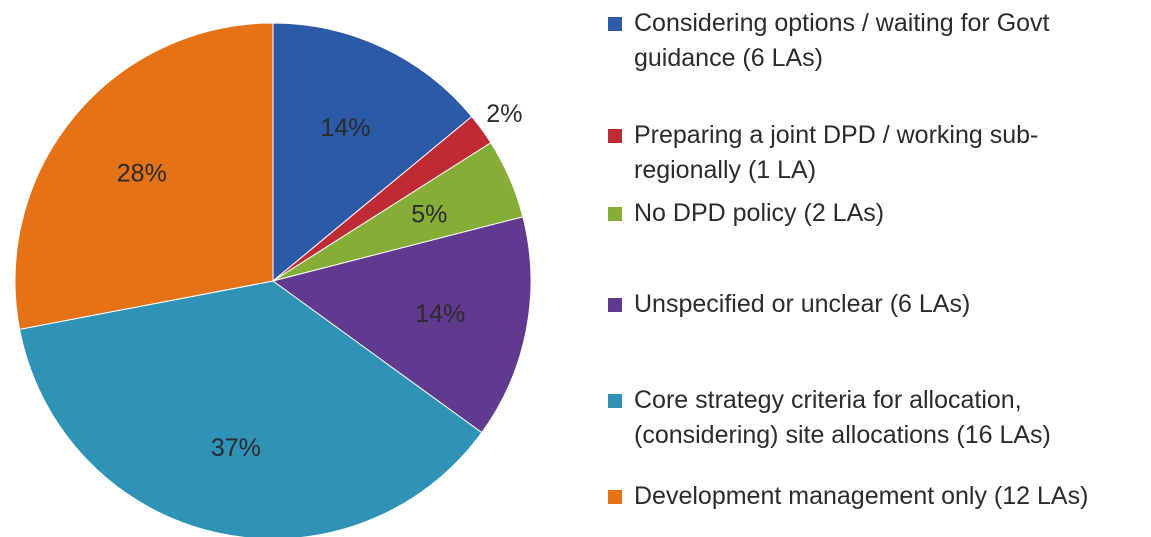  I want to click on slice-label-no-dpd-policy: 5%, so click(429, 214).